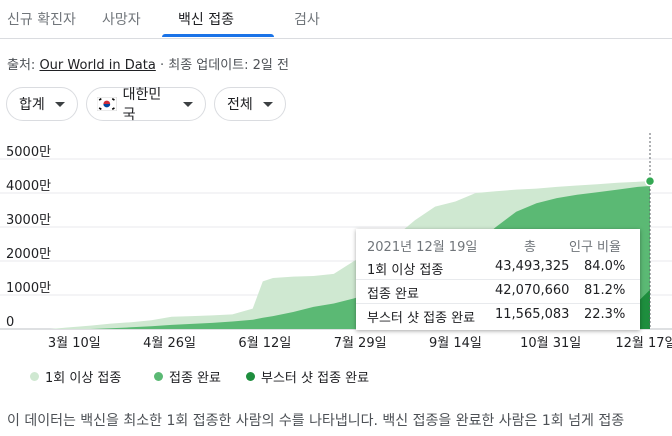 This screenshot has width=672, height=436. I want to click on tooltip-date: 2021년 12월 19일, so click(422, 247).